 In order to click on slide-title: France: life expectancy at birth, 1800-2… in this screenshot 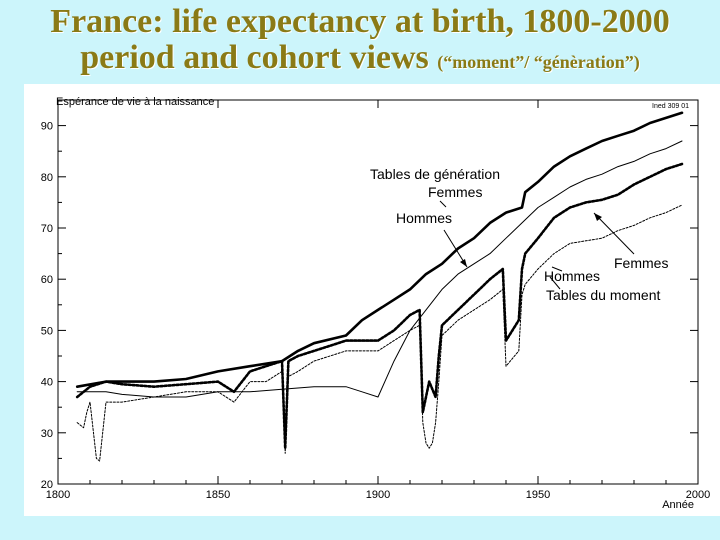, I will do `click(360, 42)`.